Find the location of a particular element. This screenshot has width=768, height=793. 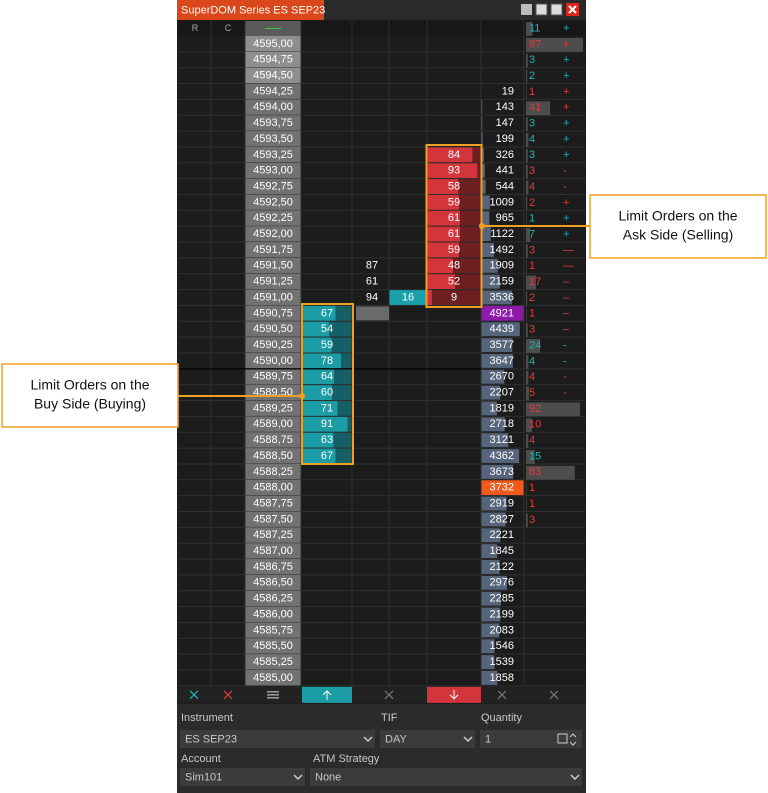

volume: 199 is located at coordinates (505, 139).